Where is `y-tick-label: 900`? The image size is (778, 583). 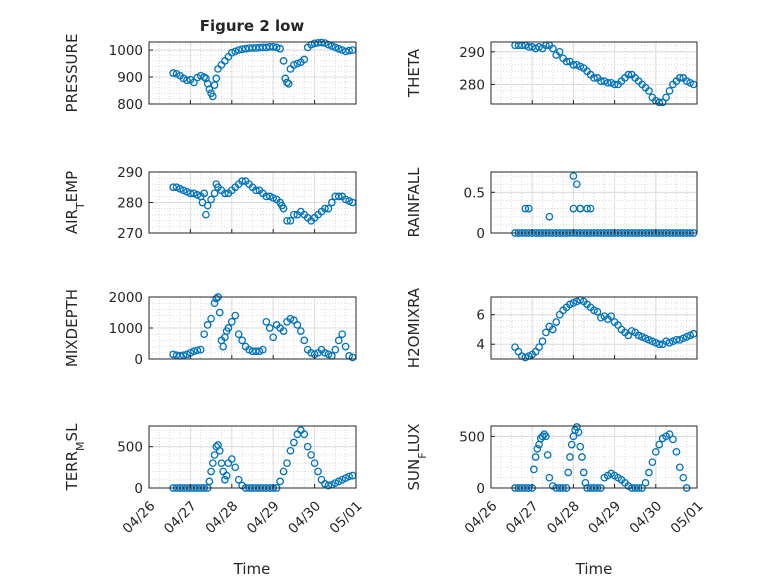 y-tick-label: 900 is located at coordinates (130, 78).